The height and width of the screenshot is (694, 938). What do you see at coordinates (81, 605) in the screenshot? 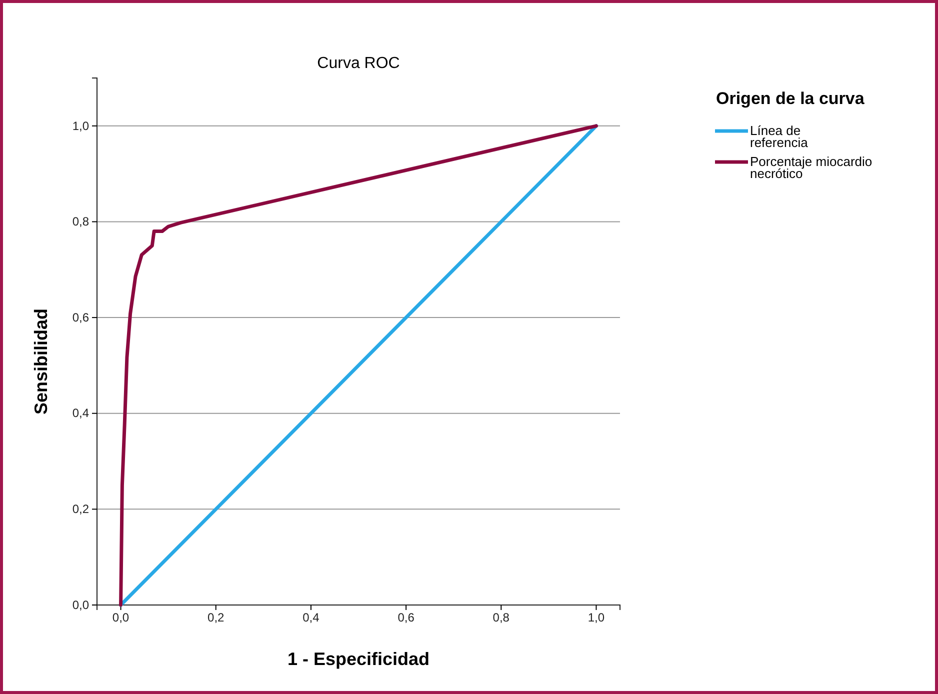
I see `y-tick-label: 0,0` at bounding box center [81, 605].